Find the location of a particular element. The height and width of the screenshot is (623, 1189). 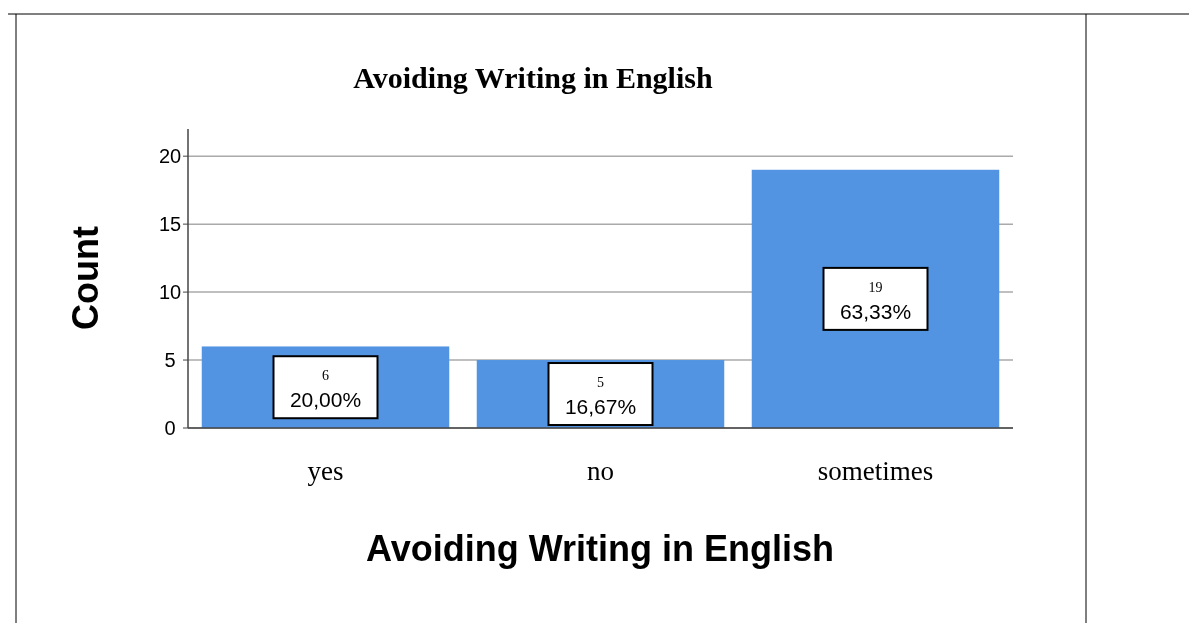

y-axis-title: Count is located at coordinates (85, 278).